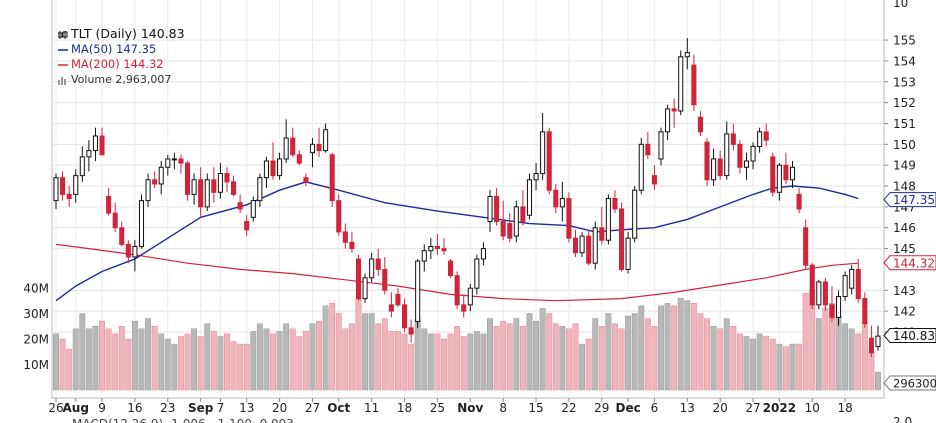 The height and width of the screenshot is (423, 936). I want to click on price-tick-label: 149, so click(904, 166).